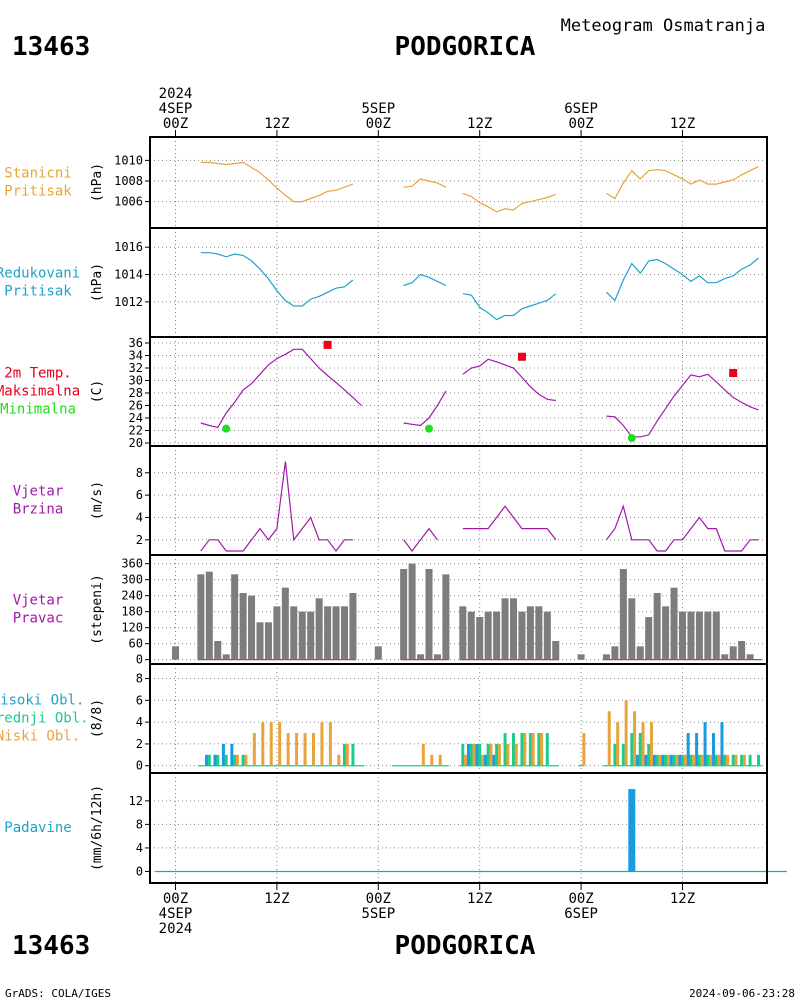 This screenshot has width=800, height=1000. What do you see at coordinates (38, 601) in the screenshot?
I see `variable-label: Vjetar` at bounding box center [38, 601].